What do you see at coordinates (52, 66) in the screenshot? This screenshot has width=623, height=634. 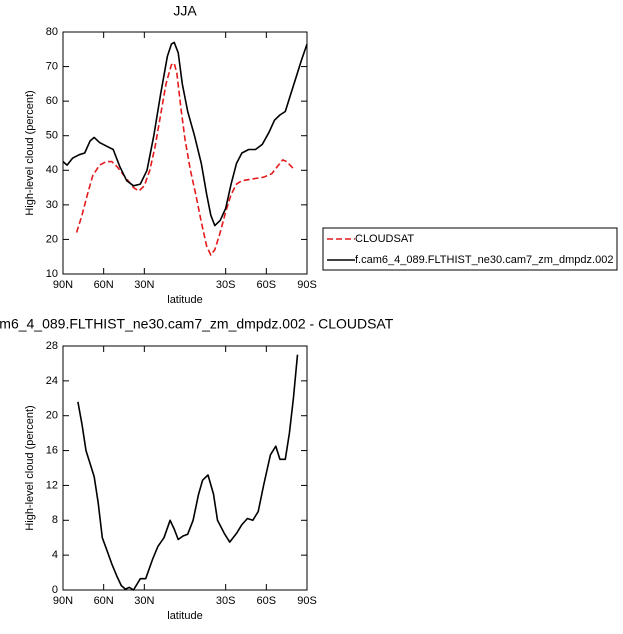 I see `y-tick-label: 70` at bounding box center [52, 66].